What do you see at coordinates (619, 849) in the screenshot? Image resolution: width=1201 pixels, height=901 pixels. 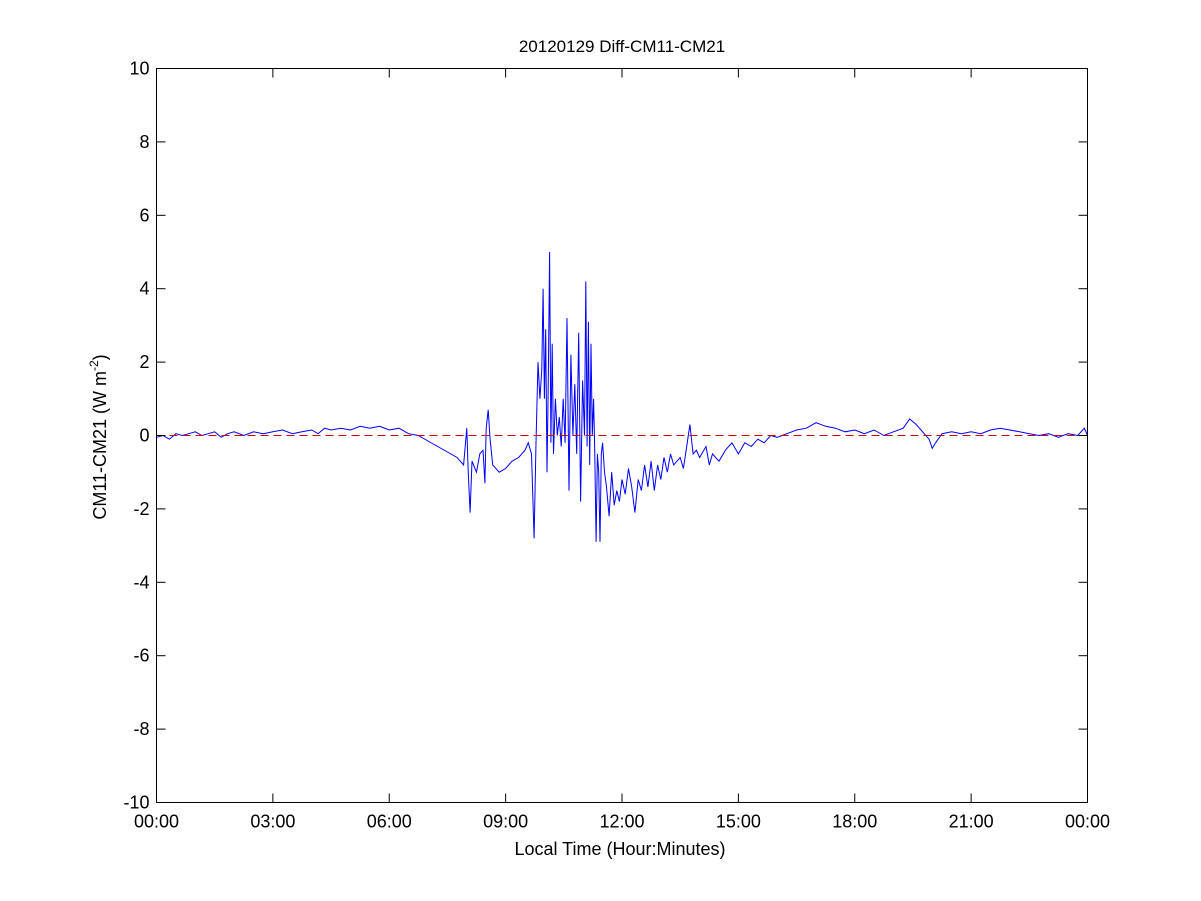 I see `x-axis-label: Local Time (Hour:Minutes)` at bounding box center [619, 849].